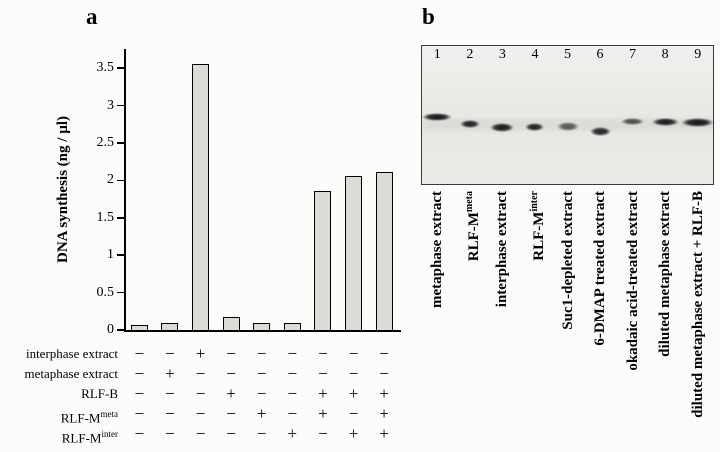 This screenshot has height=452, width=720. I want to click on gel-lane-label: Suc1-depleted extract, so click(567, 260).